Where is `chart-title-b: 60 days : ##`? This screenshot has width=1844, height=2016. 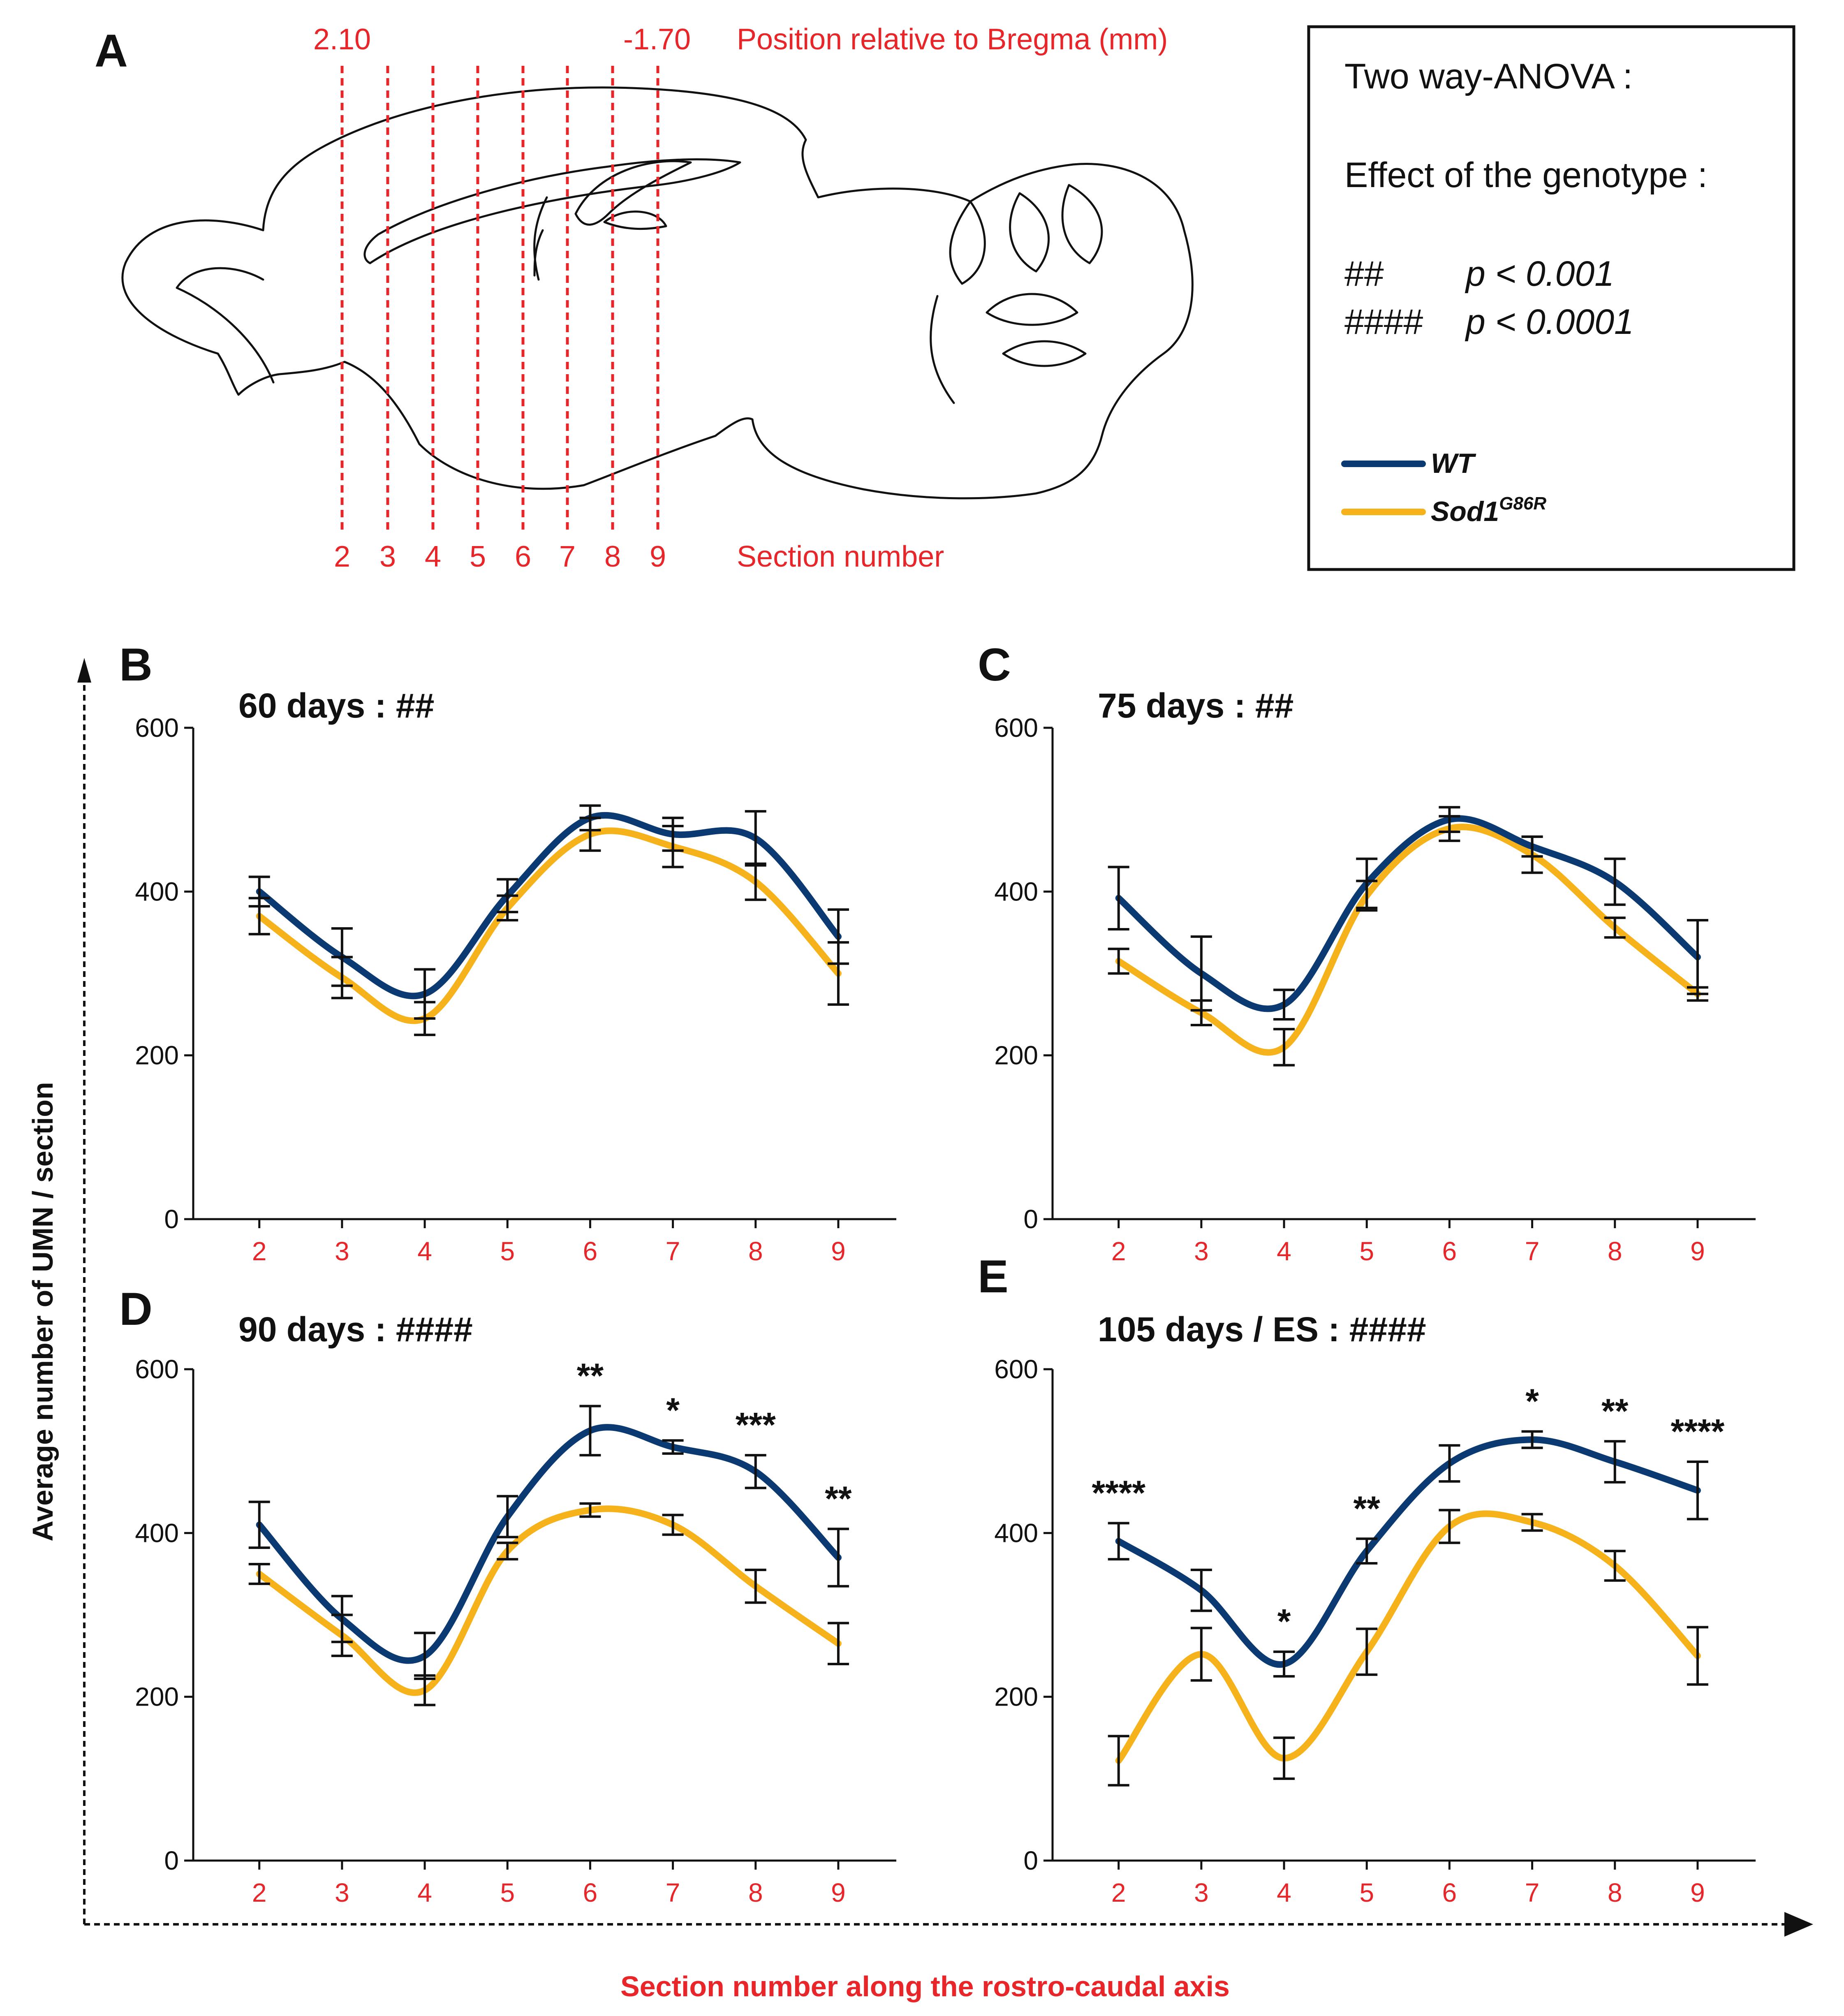
chart-title-b: 60 days : ## is located at coordinates (336, 705).